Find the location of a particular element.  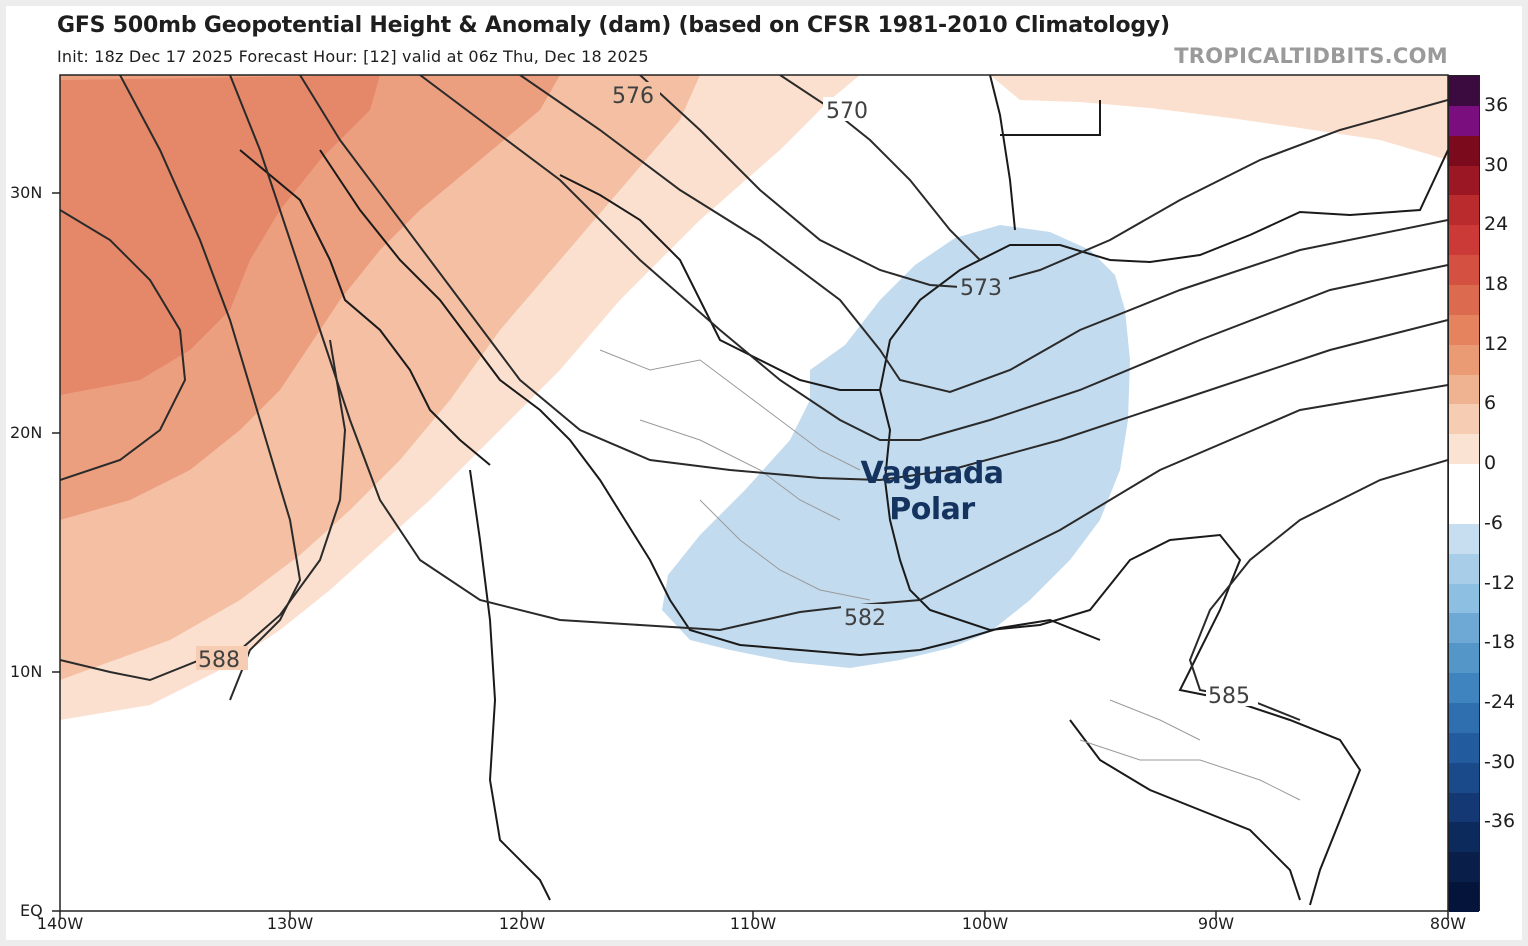

contour-label-582: 582 is located at coordinates (865, 618).